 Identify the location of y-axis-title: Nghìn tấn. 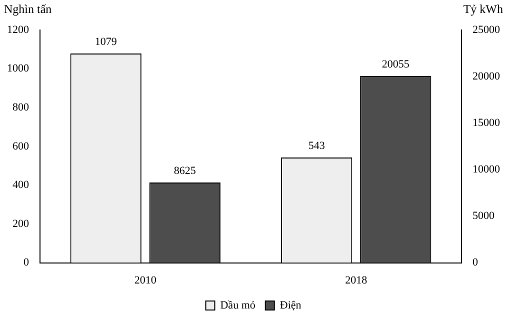
(28, 9).